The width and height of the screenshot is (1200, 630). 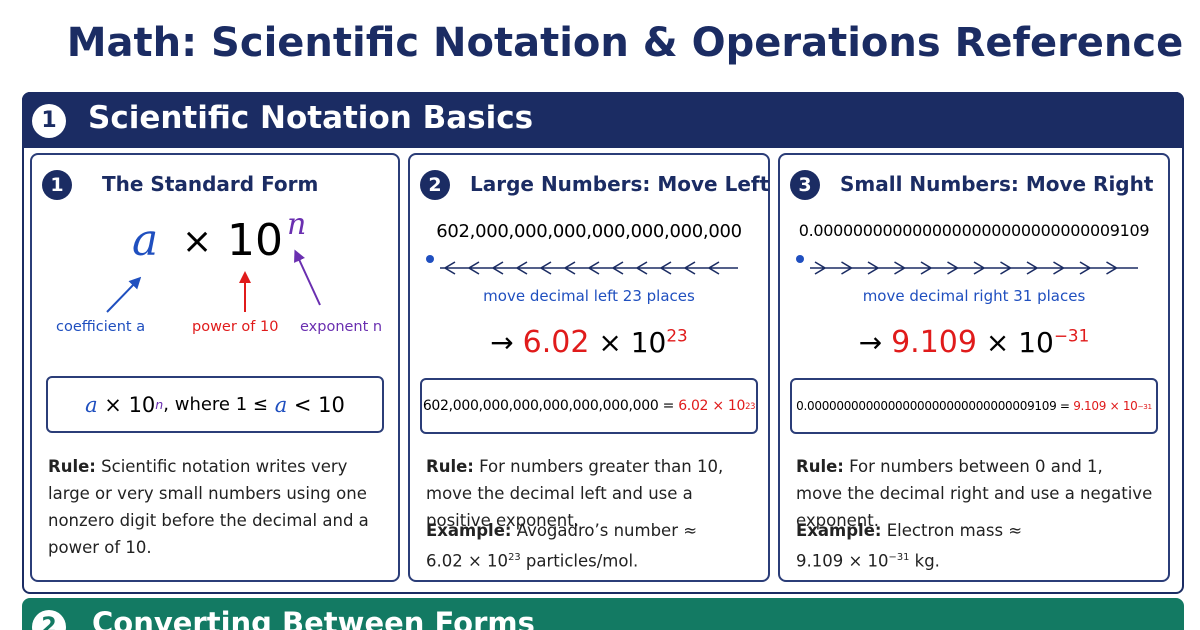 I want to click on example-value: 9.109 × 10, so click(x=842, y=561).